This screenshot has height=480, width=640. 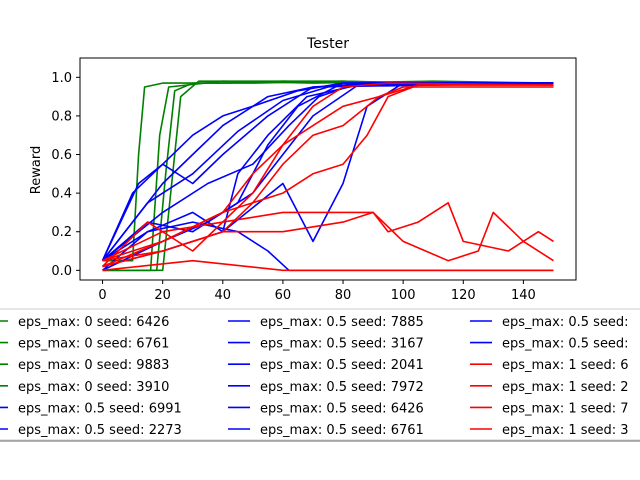 What do you see at coordinates (343, 295) in the screenshot?
I see `x-tick-label-4: 80` at bounding box center [343, 295].